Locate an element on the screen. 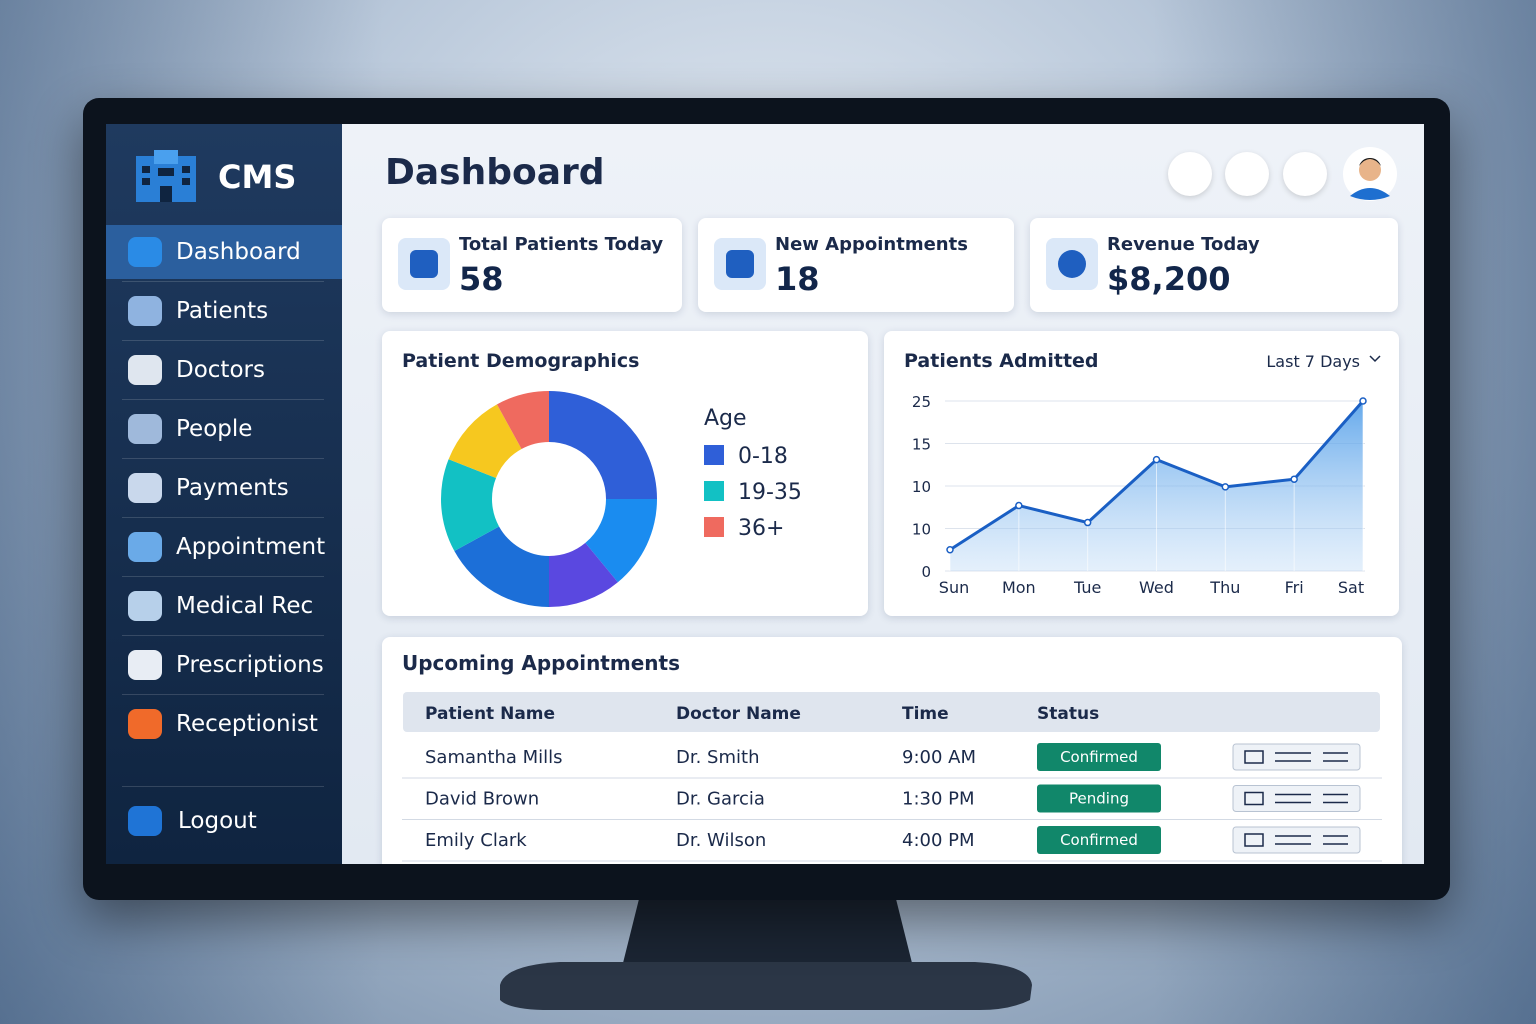  column-header: Doctor Name is located at coordinates (738, 714).